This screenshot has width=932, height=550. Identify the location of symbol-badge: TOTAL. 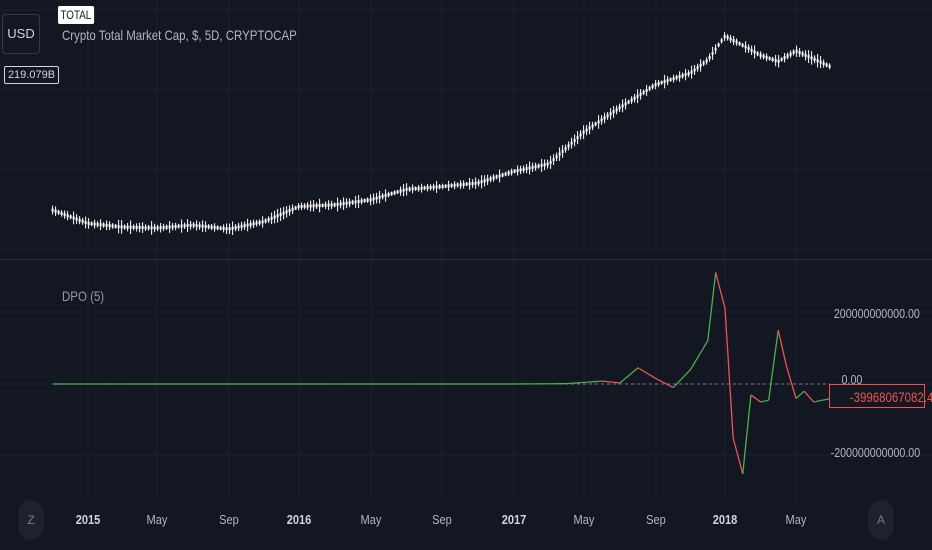
(76, 15).